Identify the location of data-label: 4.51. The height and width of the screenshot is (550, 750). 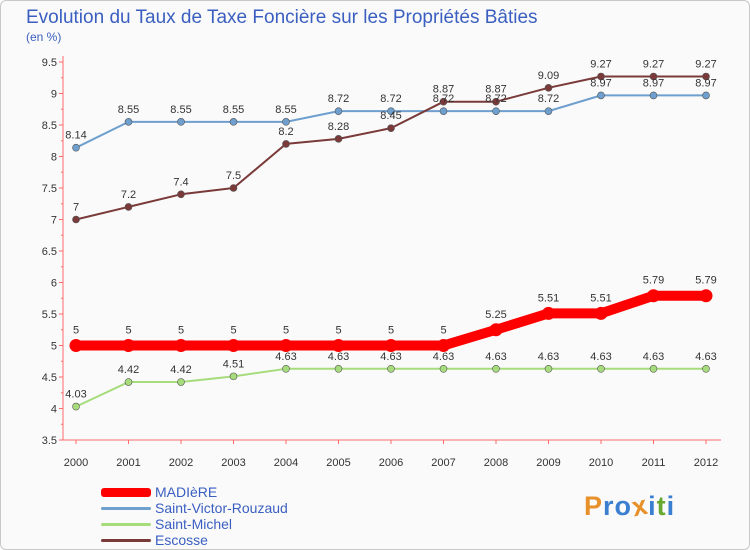
(233, 364).